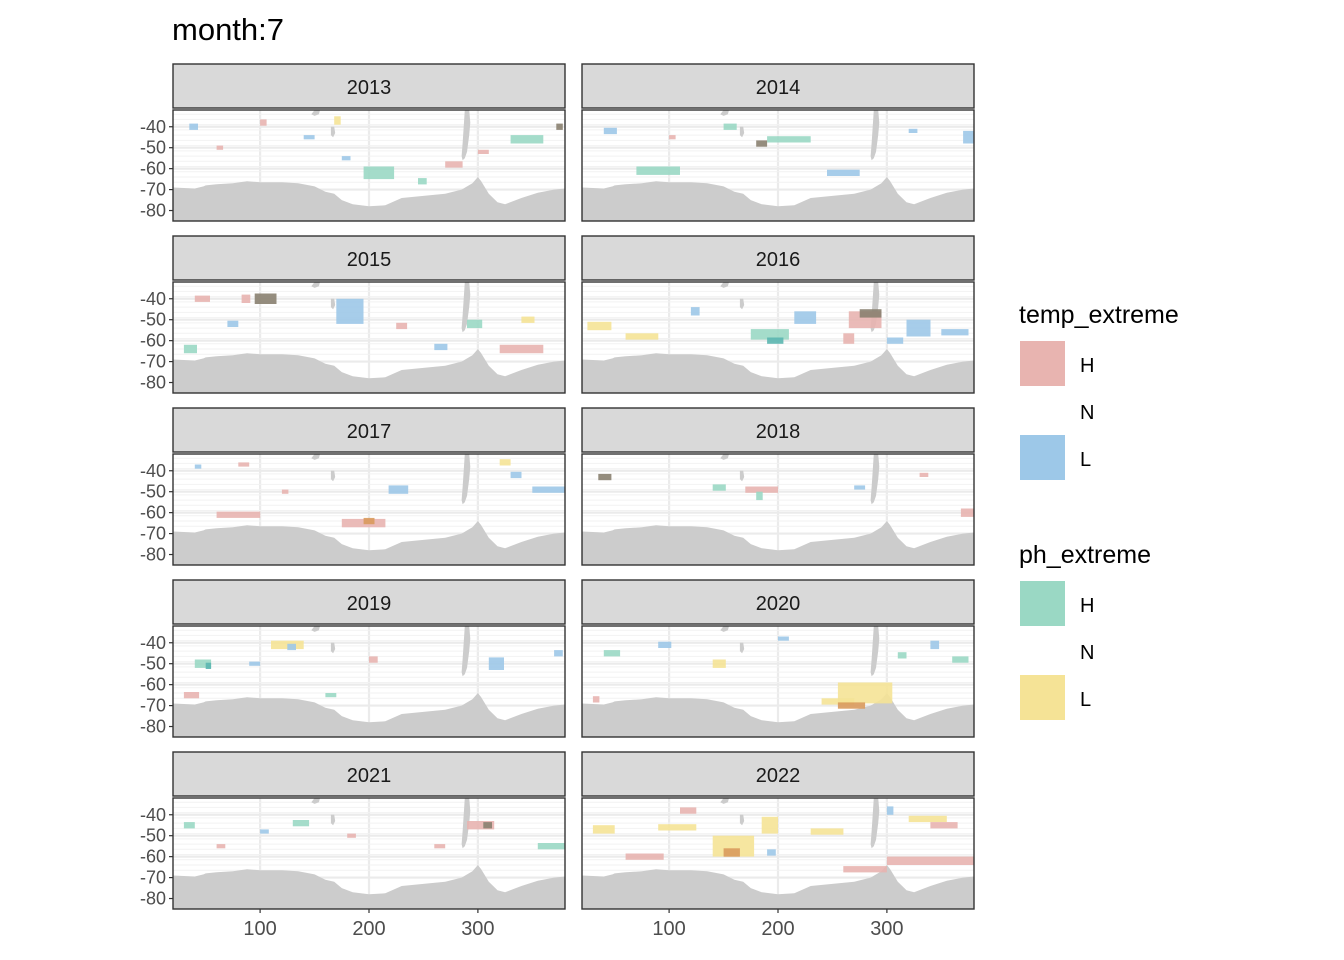  I want to click on x-tick-label: 100, so click(259, 929).